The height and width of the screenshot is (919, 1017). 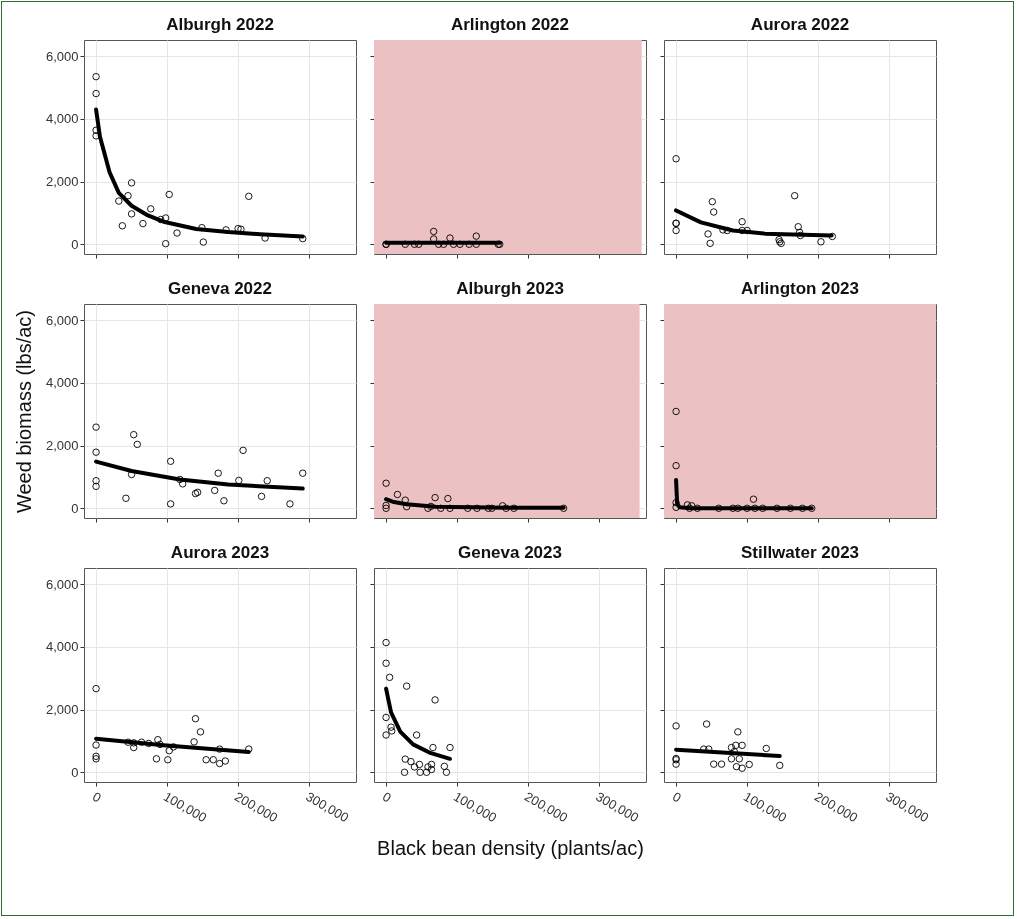 I want to click on y-axis-title: Weed biomass (lbs/ac), so click(x=23, y=411).